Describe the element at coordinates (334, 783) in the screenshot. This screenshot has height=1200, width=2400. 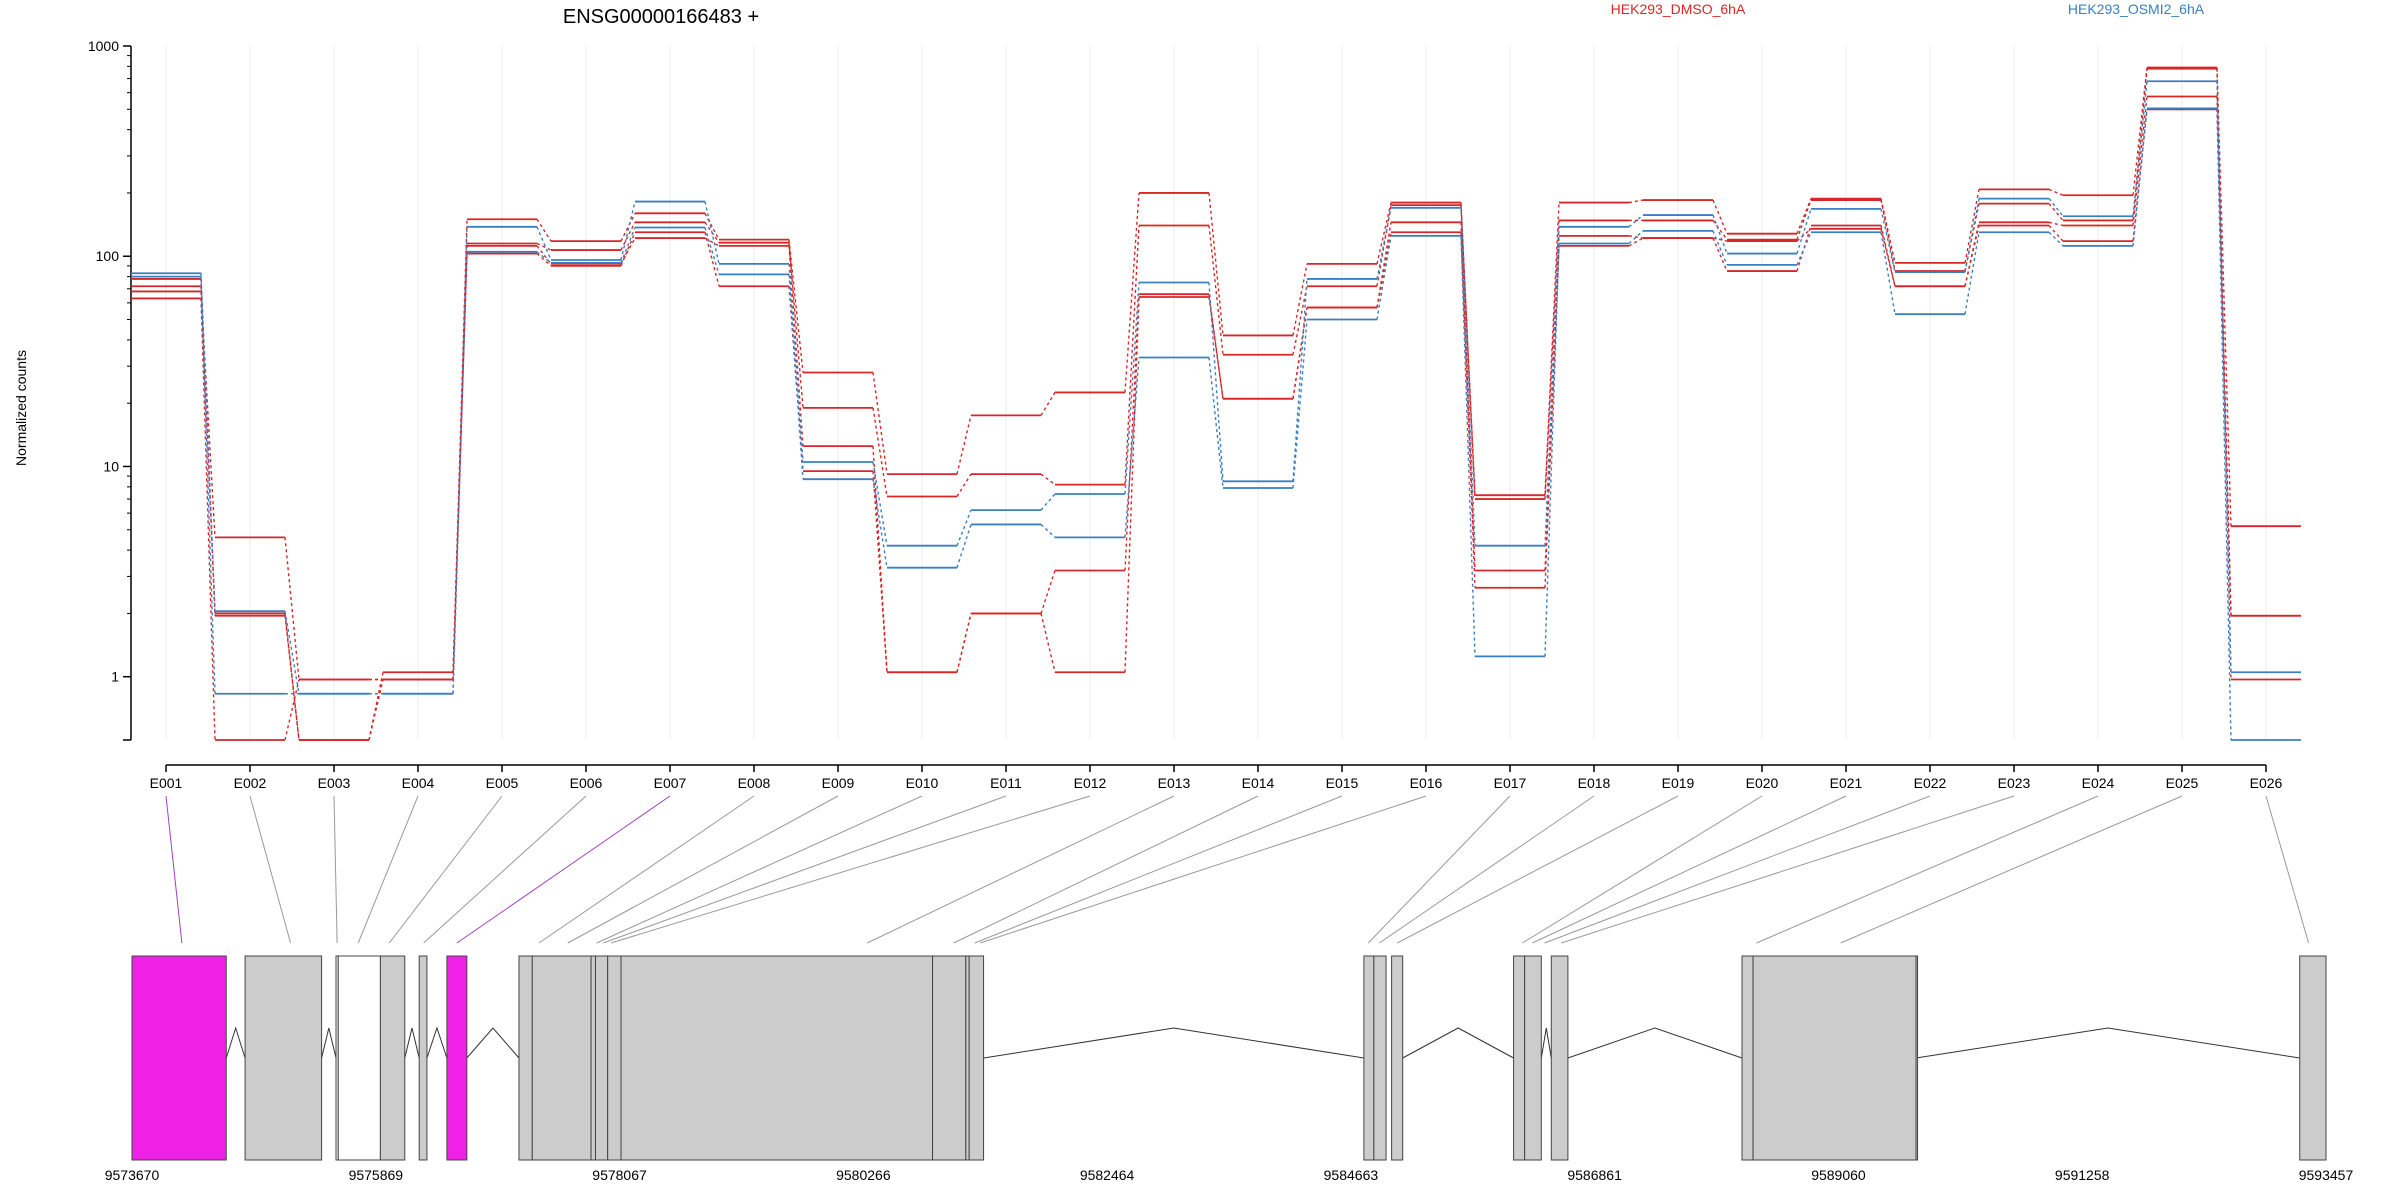
I see `x-tick-label-E003: E003` at that location.